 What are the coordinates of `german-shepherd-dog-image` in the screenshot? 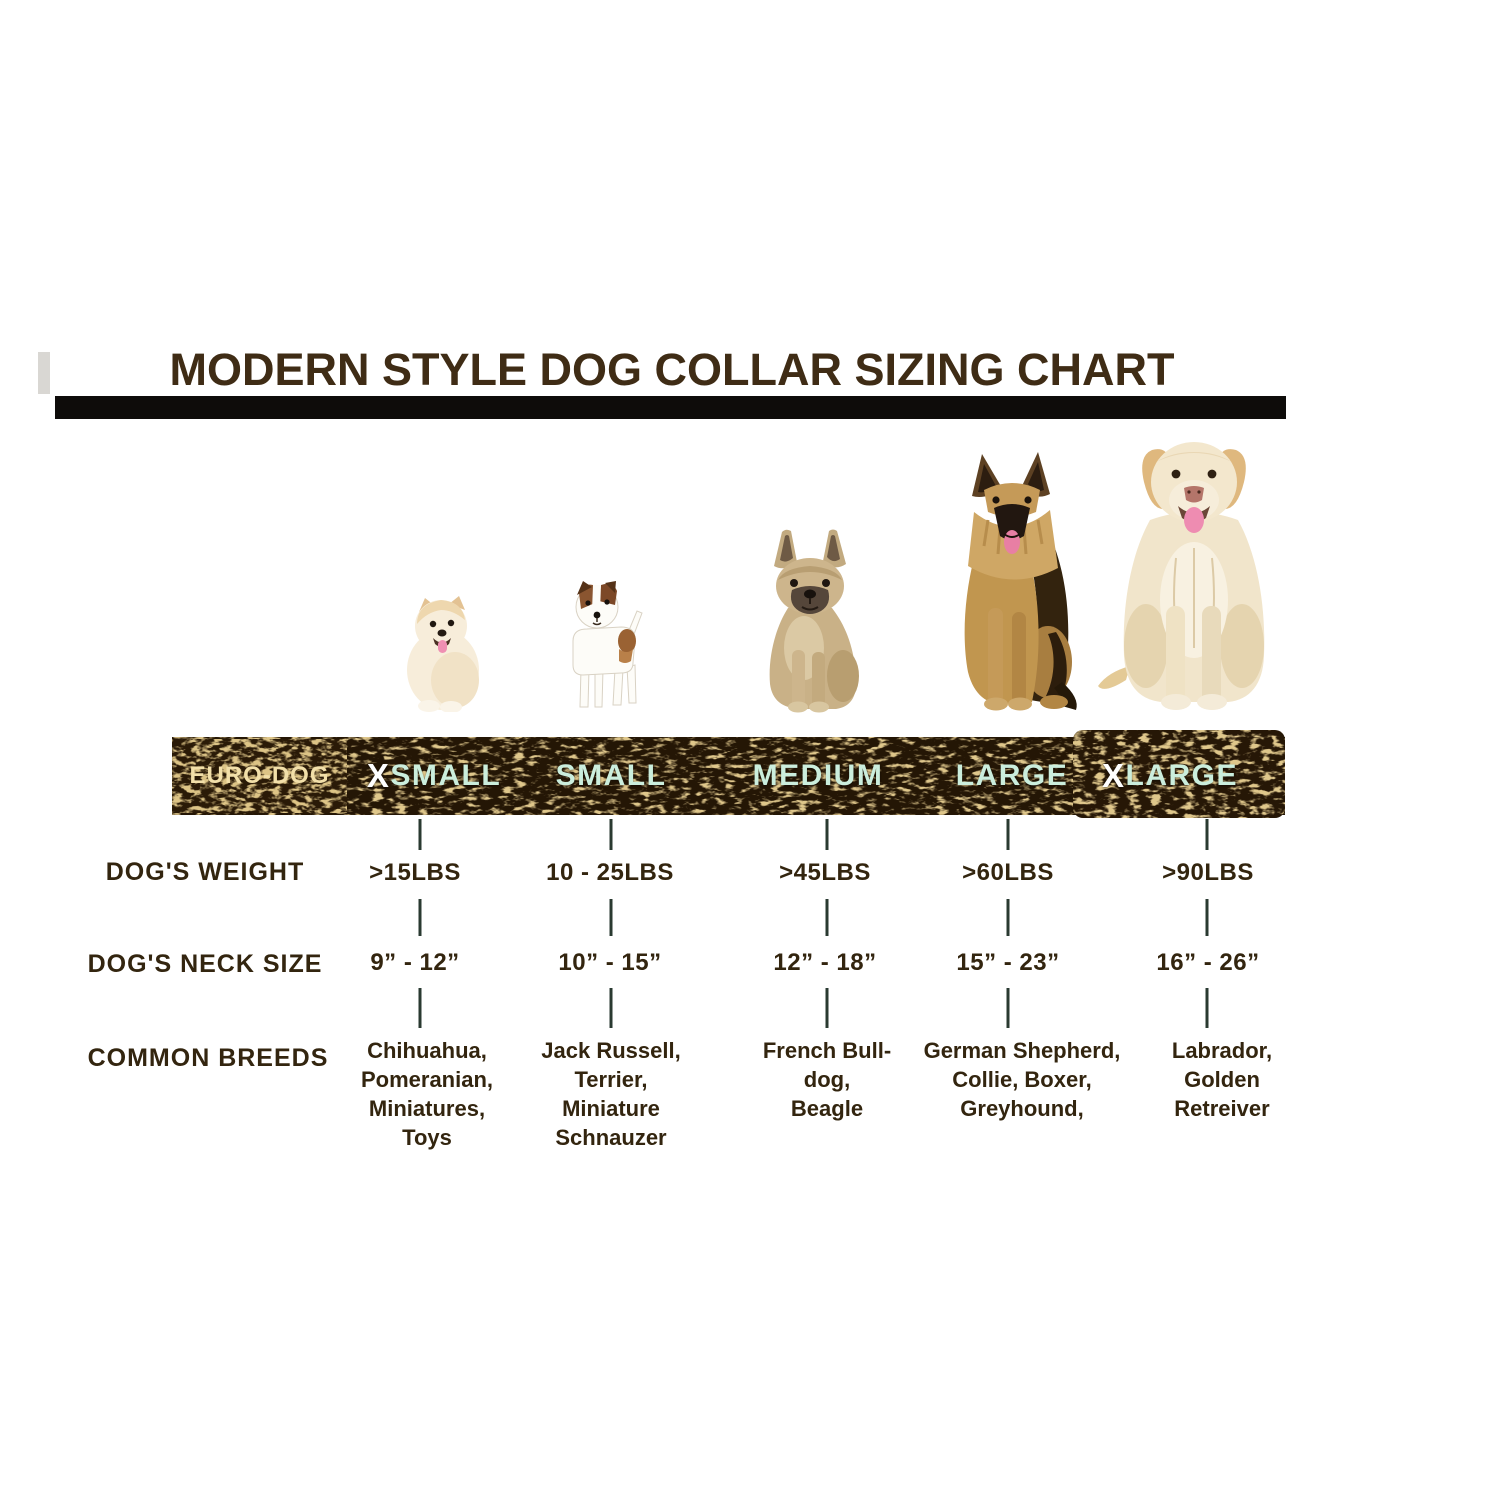 It's located at (1012, 581).